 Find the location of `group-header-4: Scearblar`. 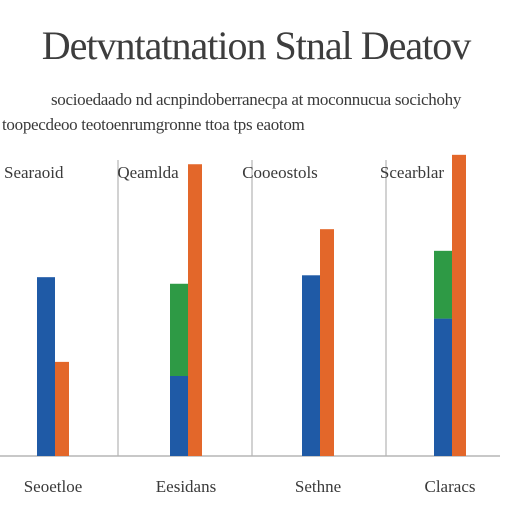

group-header-4: Scearblar is located at coordinates (412, 172).